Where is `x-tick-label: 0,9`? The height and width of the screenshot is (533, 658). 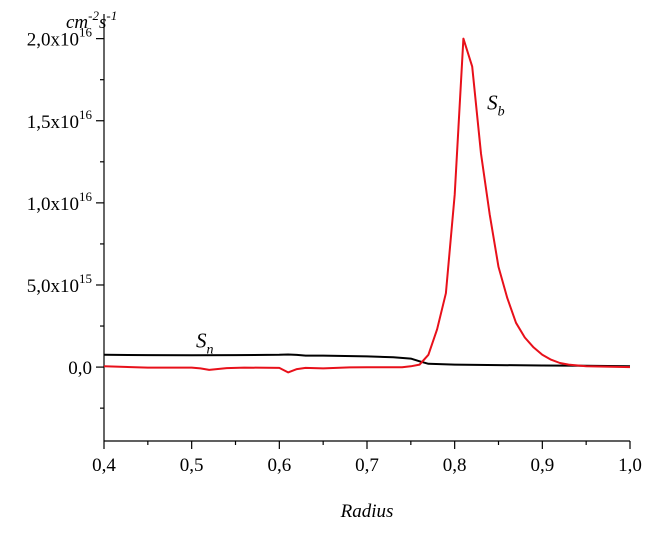
x-tick-label: 0,9 is located at coordinates (542, 465).